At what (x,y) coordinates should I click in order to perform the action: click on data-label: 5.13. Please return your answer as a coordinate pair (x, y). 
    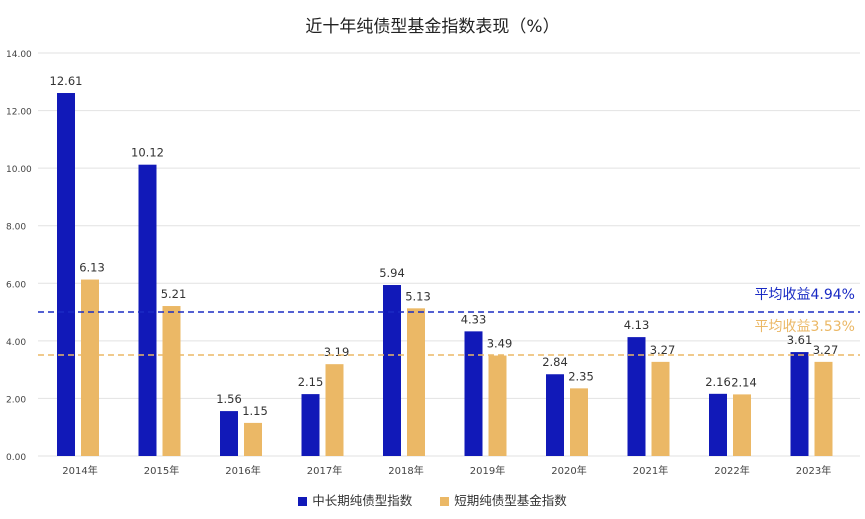
    Looking at the image, I should click on (418, 296).